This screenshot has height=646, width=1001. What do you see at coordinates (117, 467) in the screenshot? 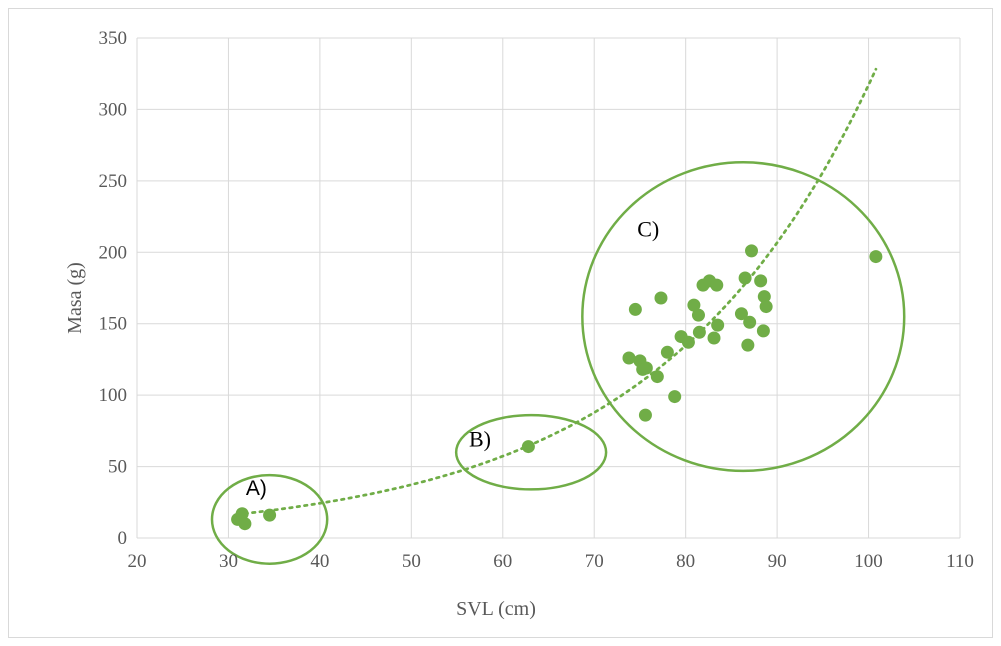
I see `y-tick-label: 50` at bounding box center [117, 467].